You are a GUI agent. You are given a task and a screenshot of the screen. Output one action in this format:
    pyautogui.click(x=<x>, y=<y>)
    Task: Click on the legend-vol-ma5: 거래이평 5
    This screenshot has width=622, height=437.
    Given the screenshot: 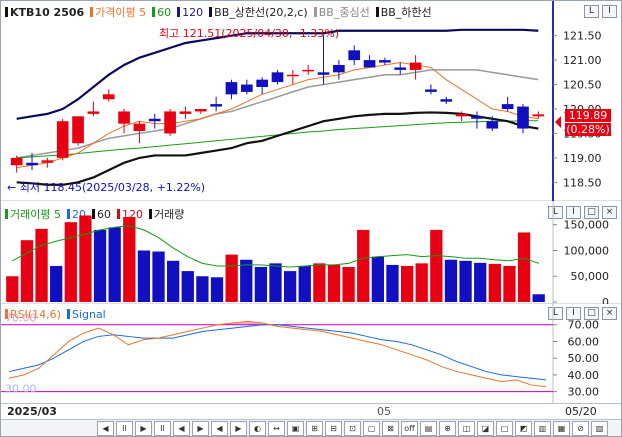 What is the action you would take?
    pyautogui.click(x=33, y=214)
    